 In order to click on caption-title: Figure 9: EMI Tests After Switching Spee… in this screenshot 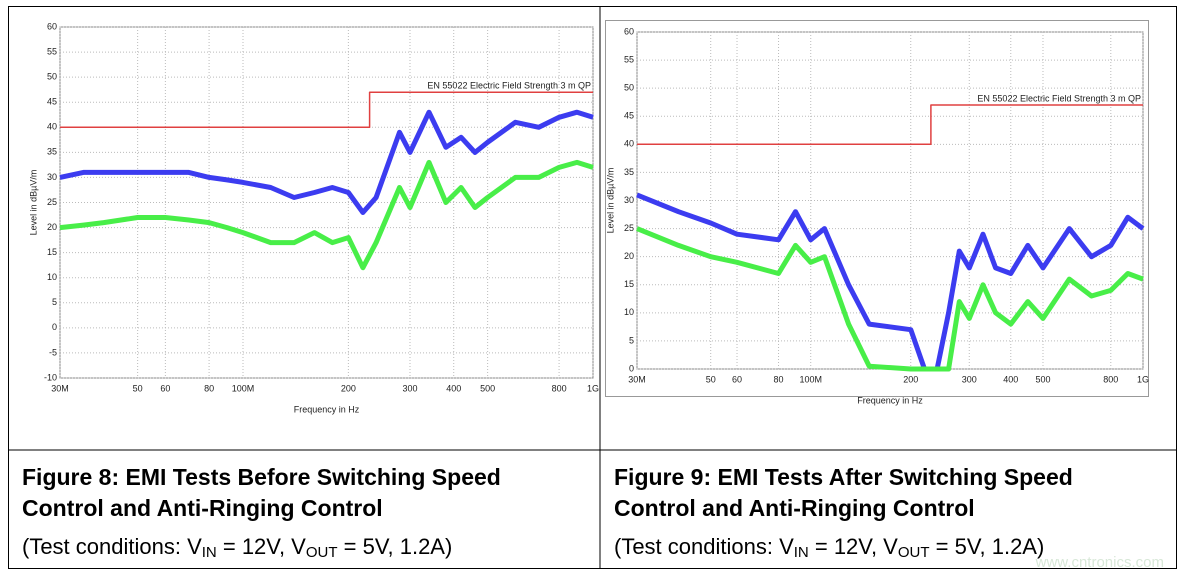, I will do `click(843, 492)`.